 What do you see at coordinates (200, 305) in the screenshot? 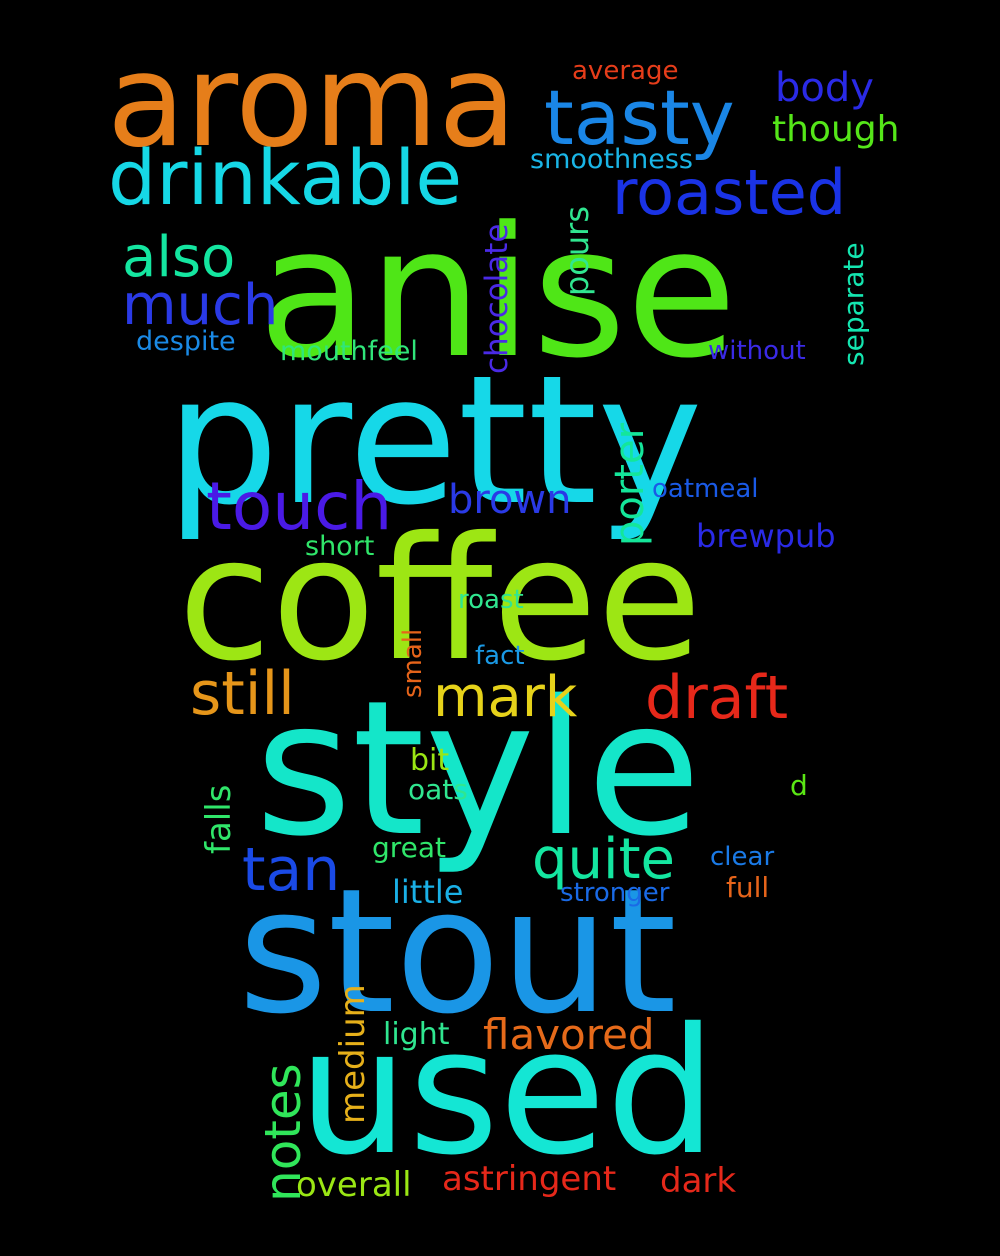
I see `word-much: much` at bounding box center [200, 305].